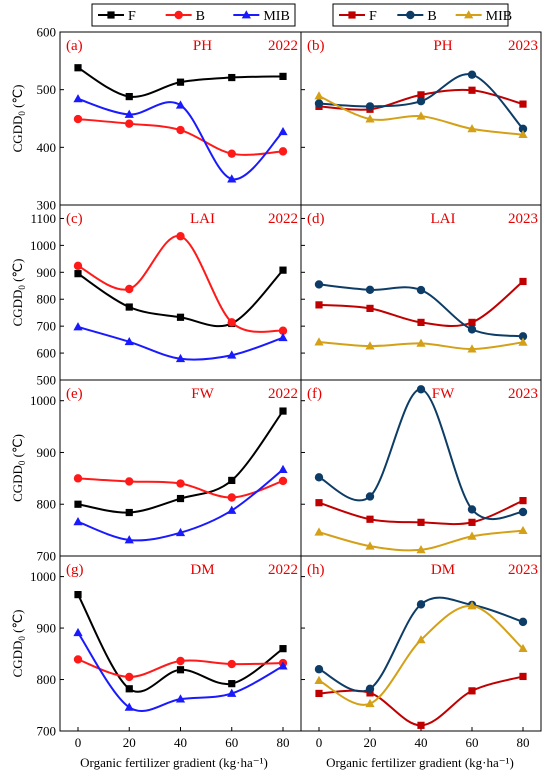 The image size is (550, 774). What do you see at coordinates (47, 504) in the screenshot?
I see `panel-e-ytick-label: 800` at bounding box center [47, 504].